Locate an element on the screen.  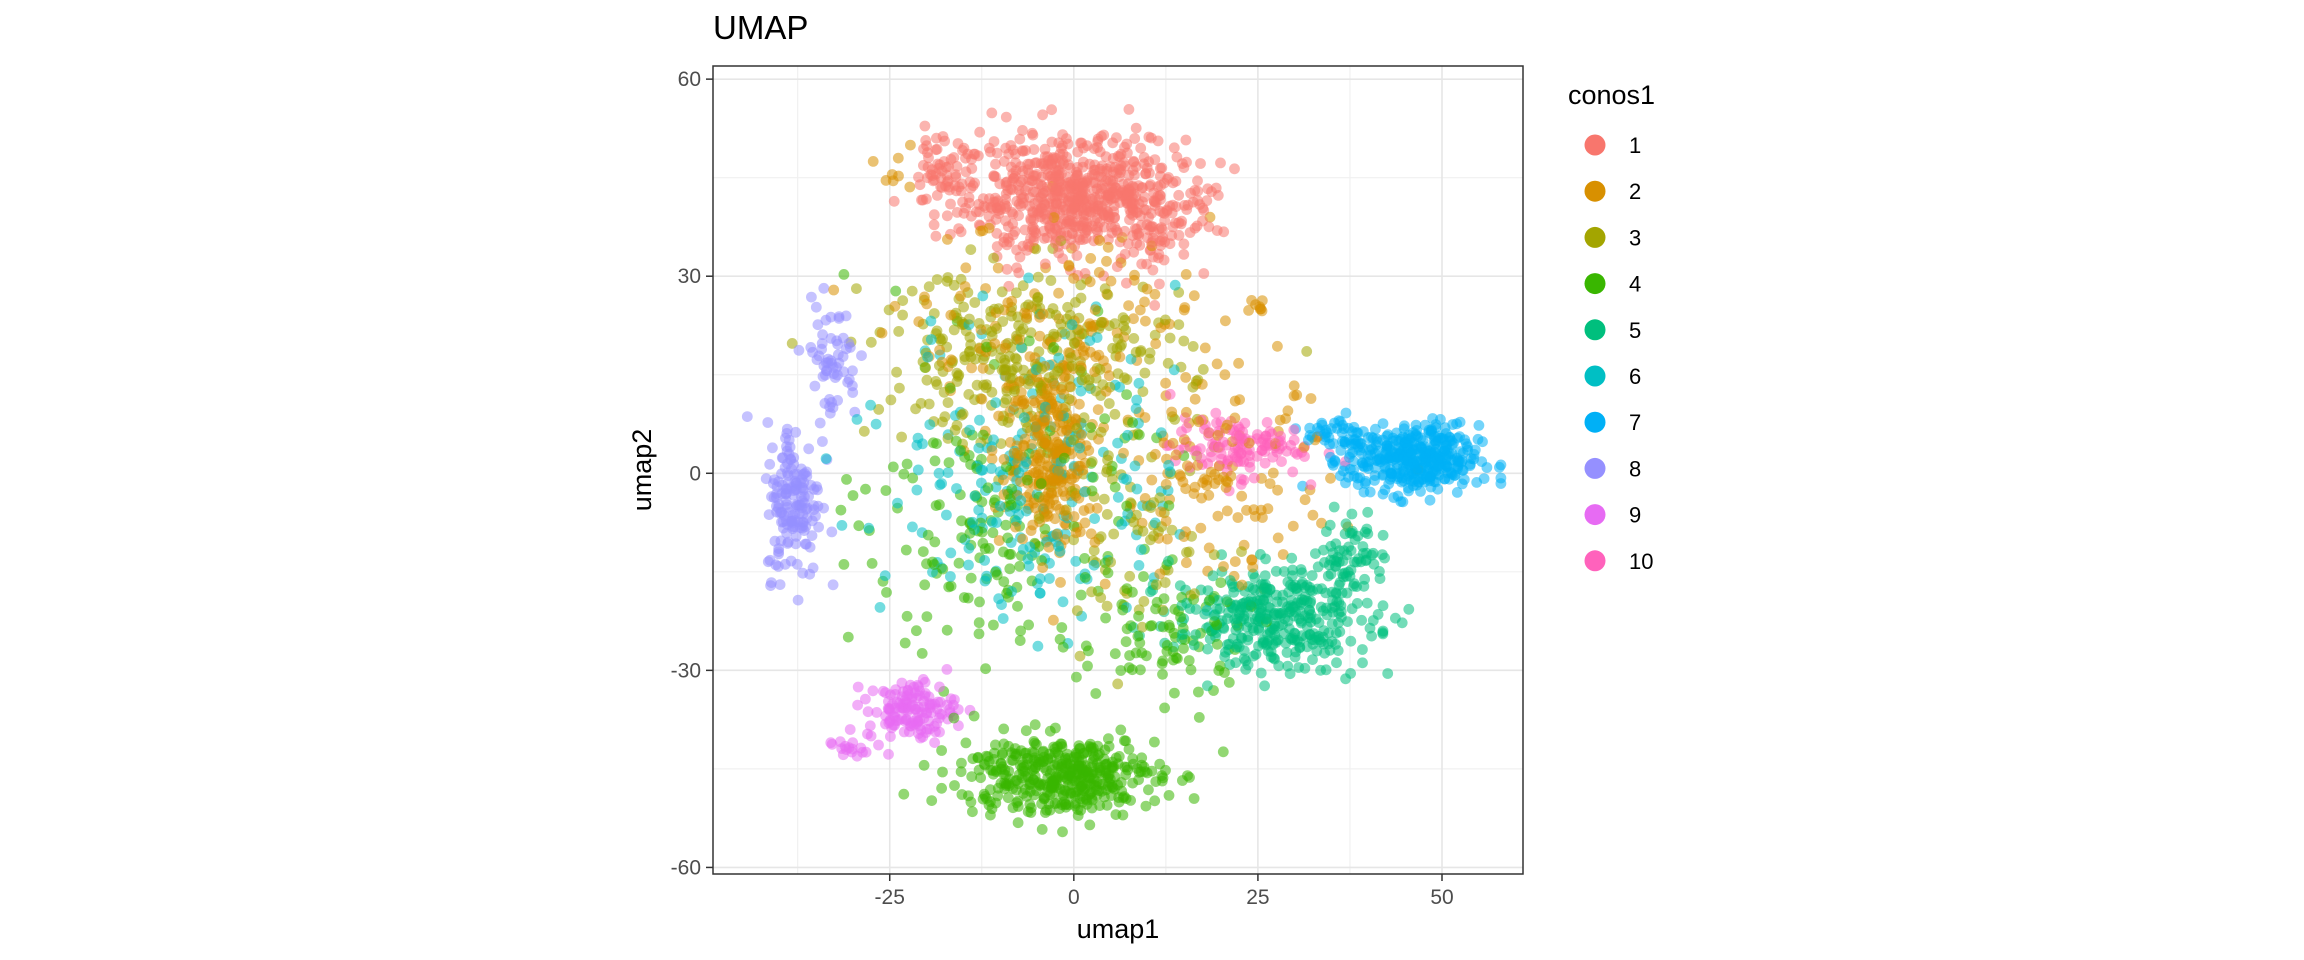
legend-label-9: 9 is located at coordinates (1635, 515).